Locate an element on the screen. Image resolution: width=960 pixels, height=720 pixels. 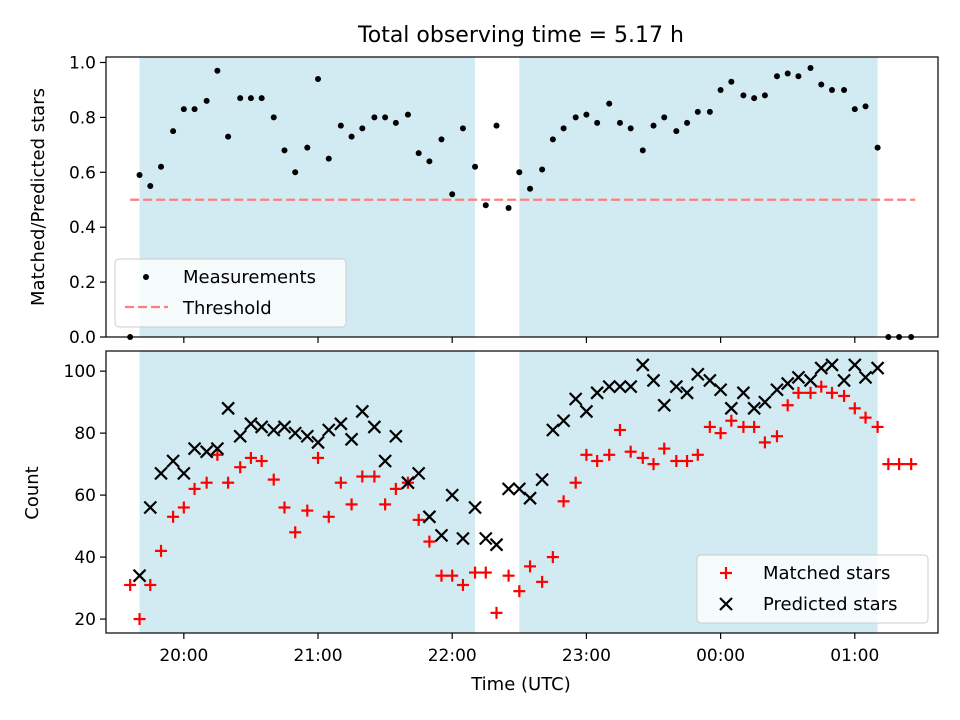
y-tick-label: 1.0 is located at coordinates (82, 63).